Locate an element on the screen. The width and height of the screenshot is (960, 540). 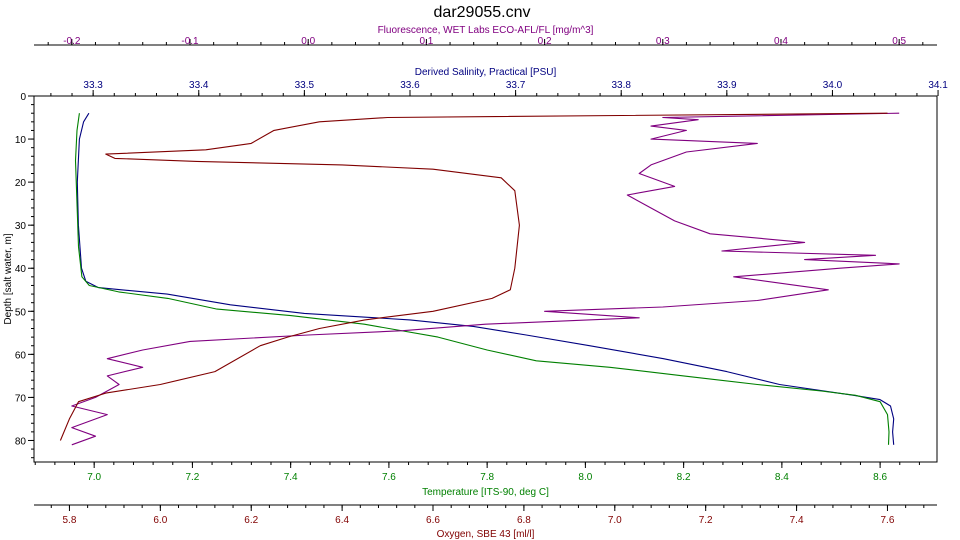
axis-title-depth: Depth [salt water, m] is located at coordinates (8, 278).